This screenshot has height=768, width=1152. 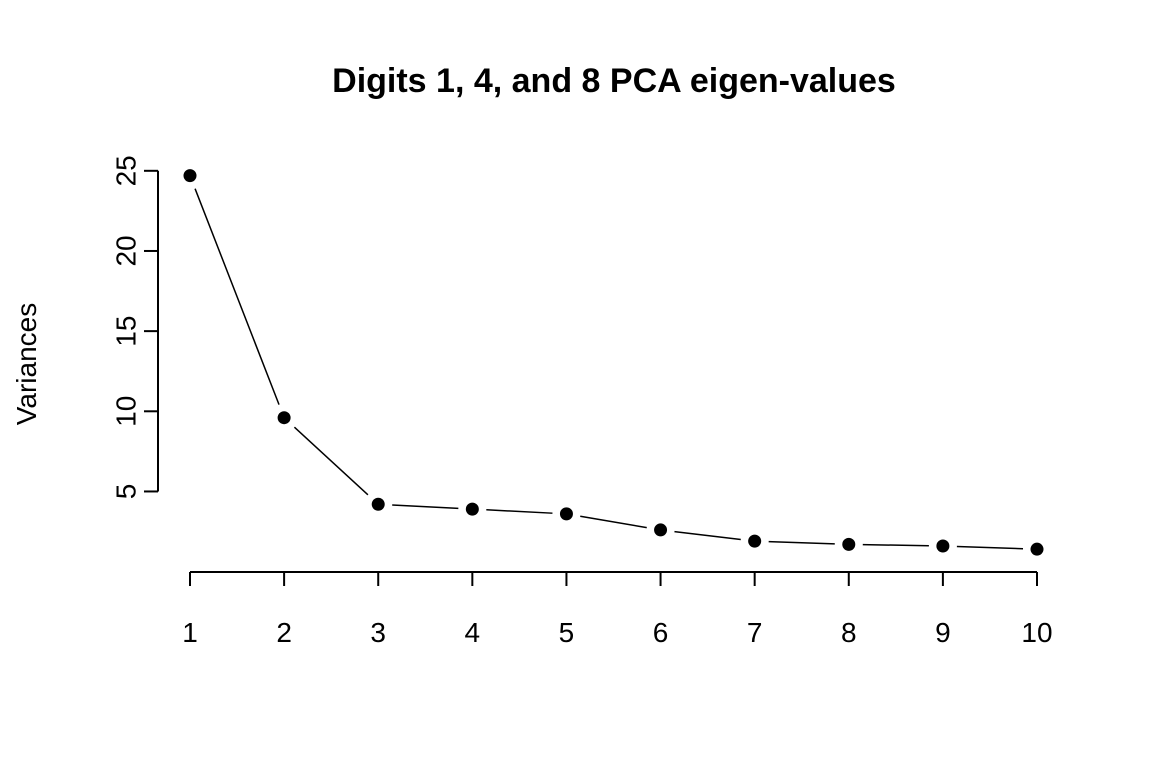 I want to click on x-axis: 1 2 3 4 5 6 7 8 9 10, so click(x=617, y=609).